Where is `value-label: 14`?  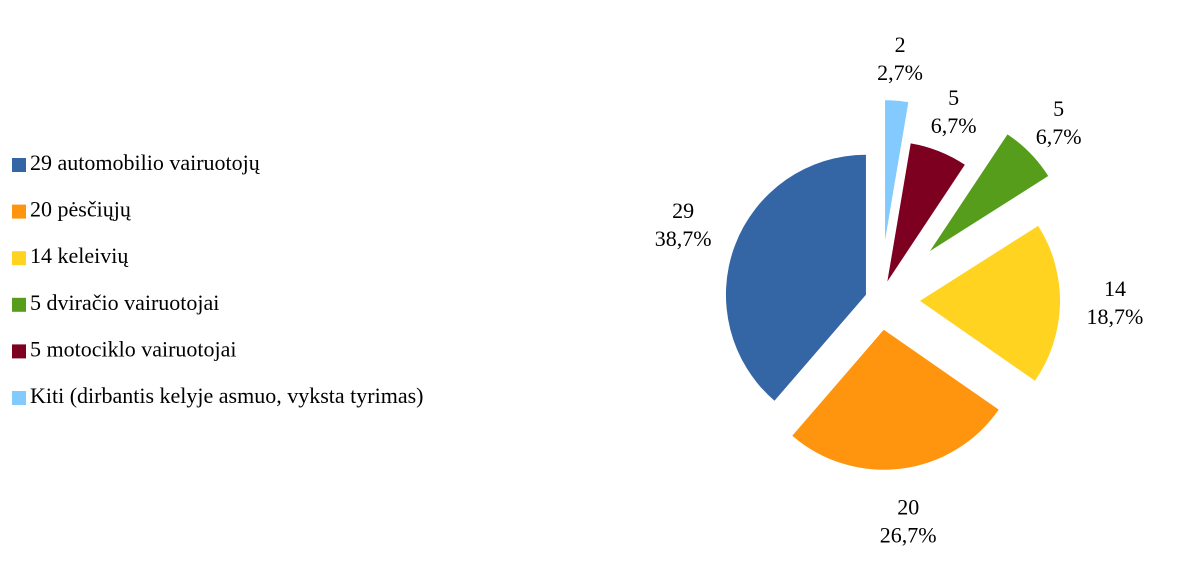 value-label: 14 is located at coordinates (1115, 288).